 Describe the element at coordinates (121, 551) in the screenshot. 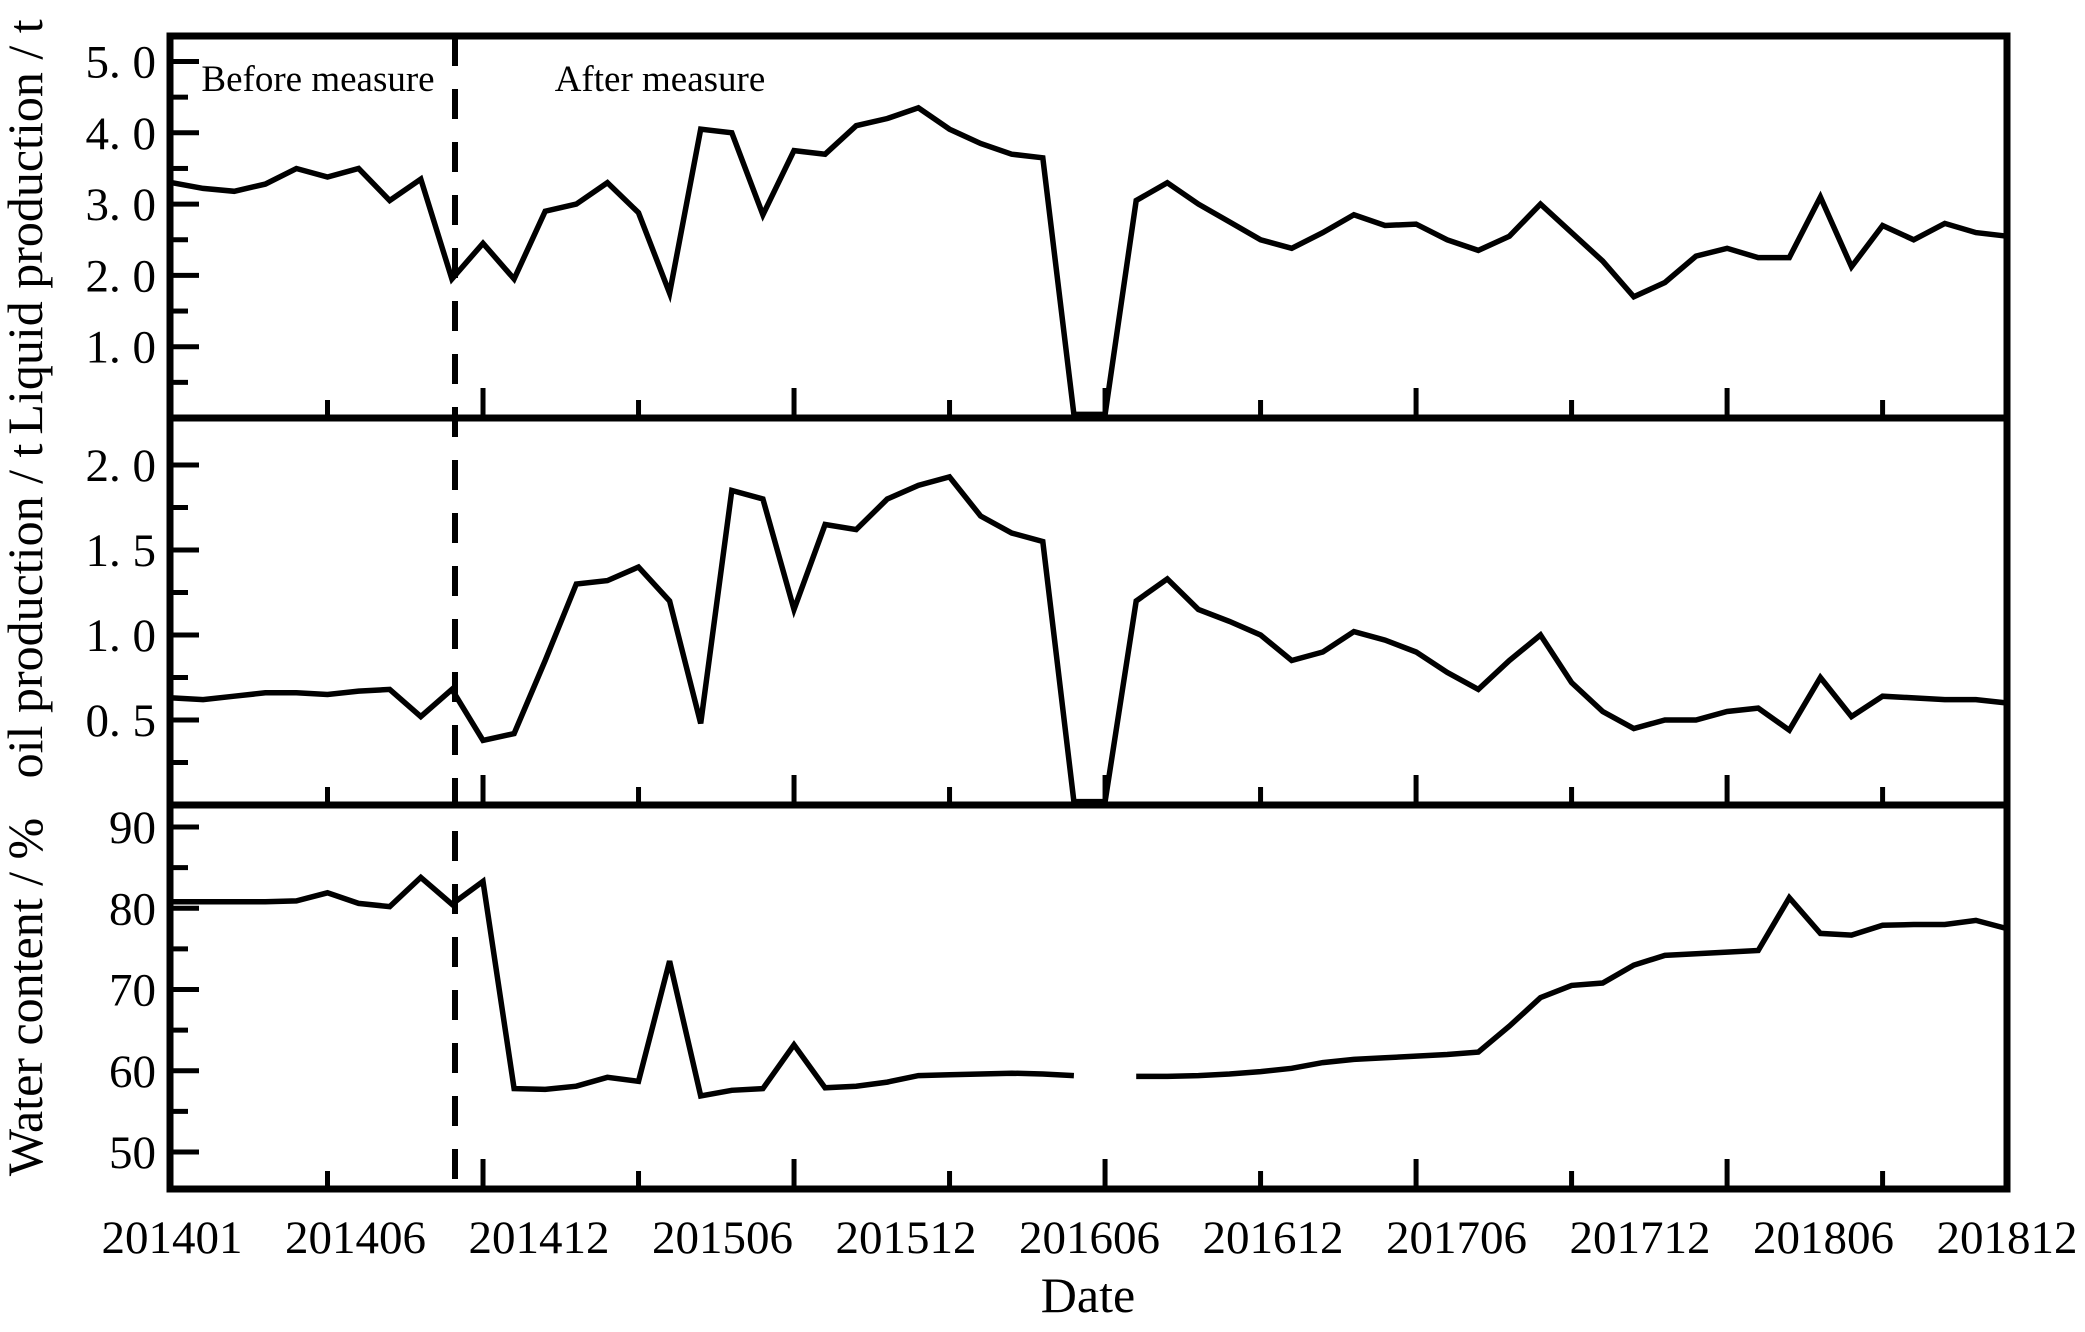

I see `oil-y-tick-label: 1. 5` at that location.